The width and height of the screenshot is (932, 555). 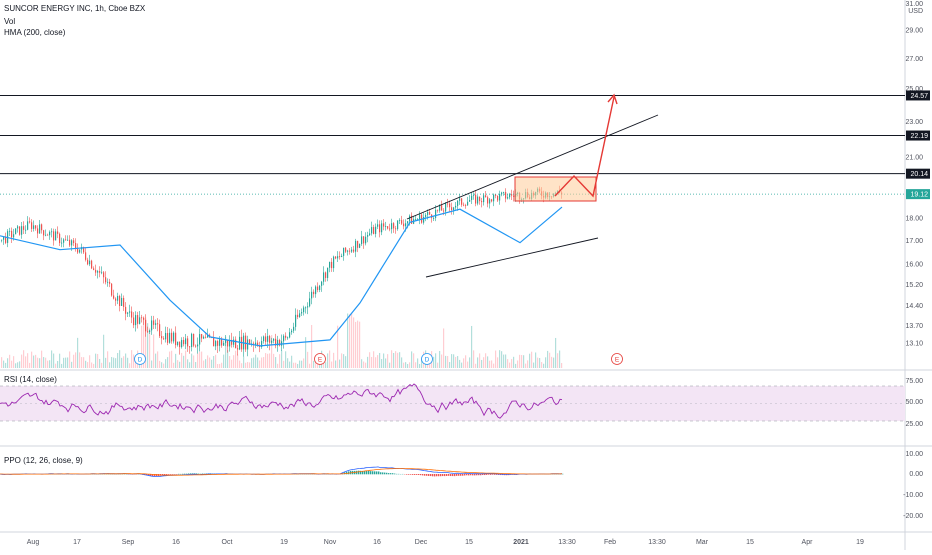 I want to click on ppo-legend: PPO (12, 26, close, 9), so click(x=43, y=460).